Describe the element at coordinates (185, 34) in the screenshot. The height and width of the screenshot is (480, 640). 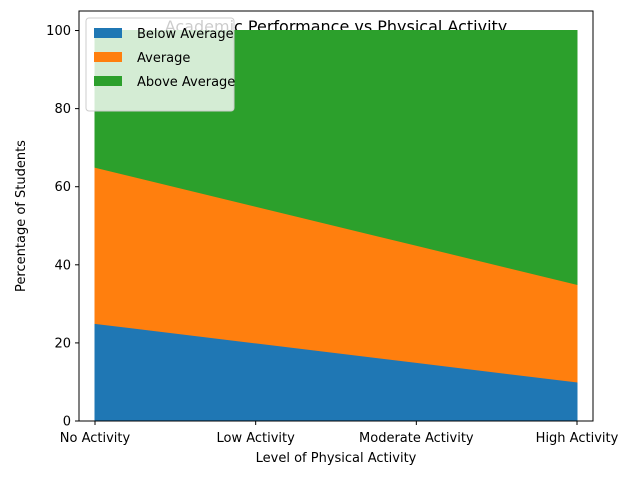
I see `legend-label-below-average: Below Average` at that location.